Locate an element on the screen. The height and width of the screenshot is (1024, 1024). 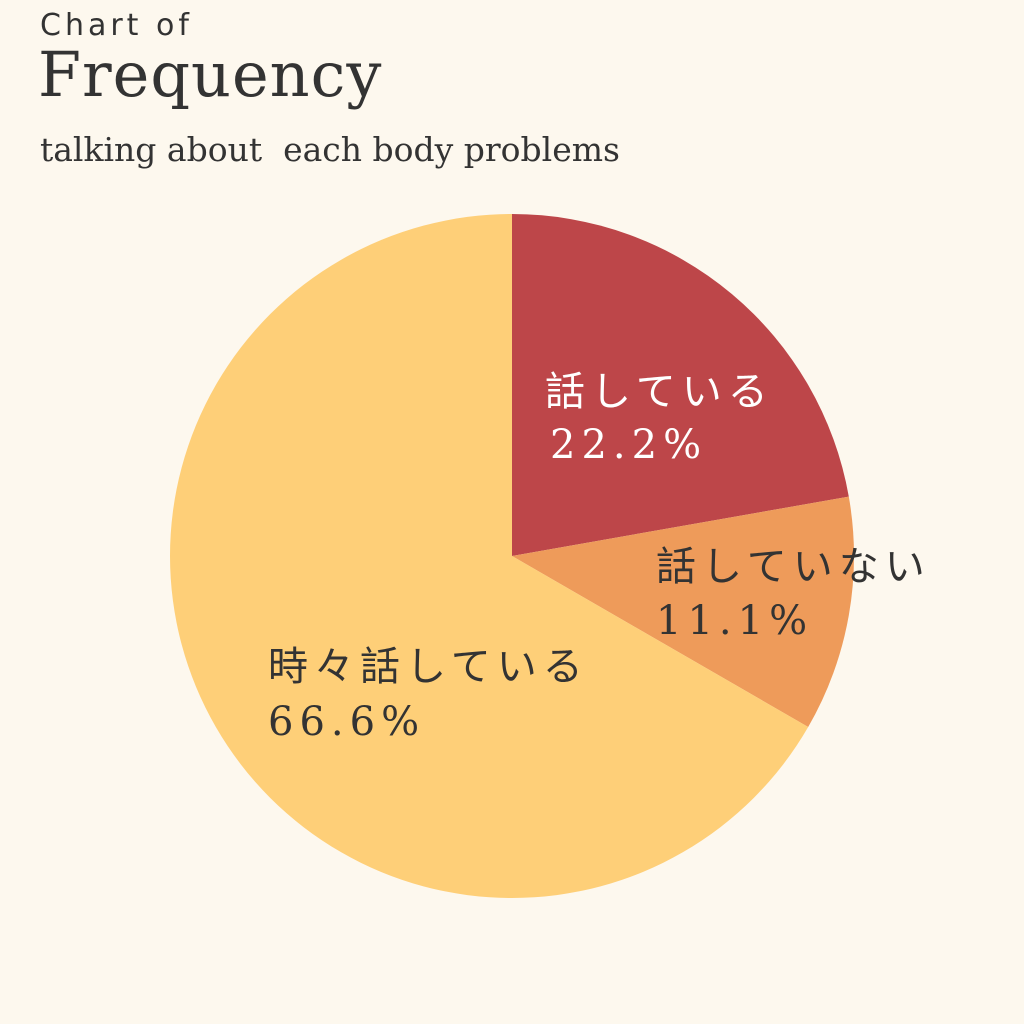
slice-label-not-talking: 話していない is located at coordinates (793, 567).